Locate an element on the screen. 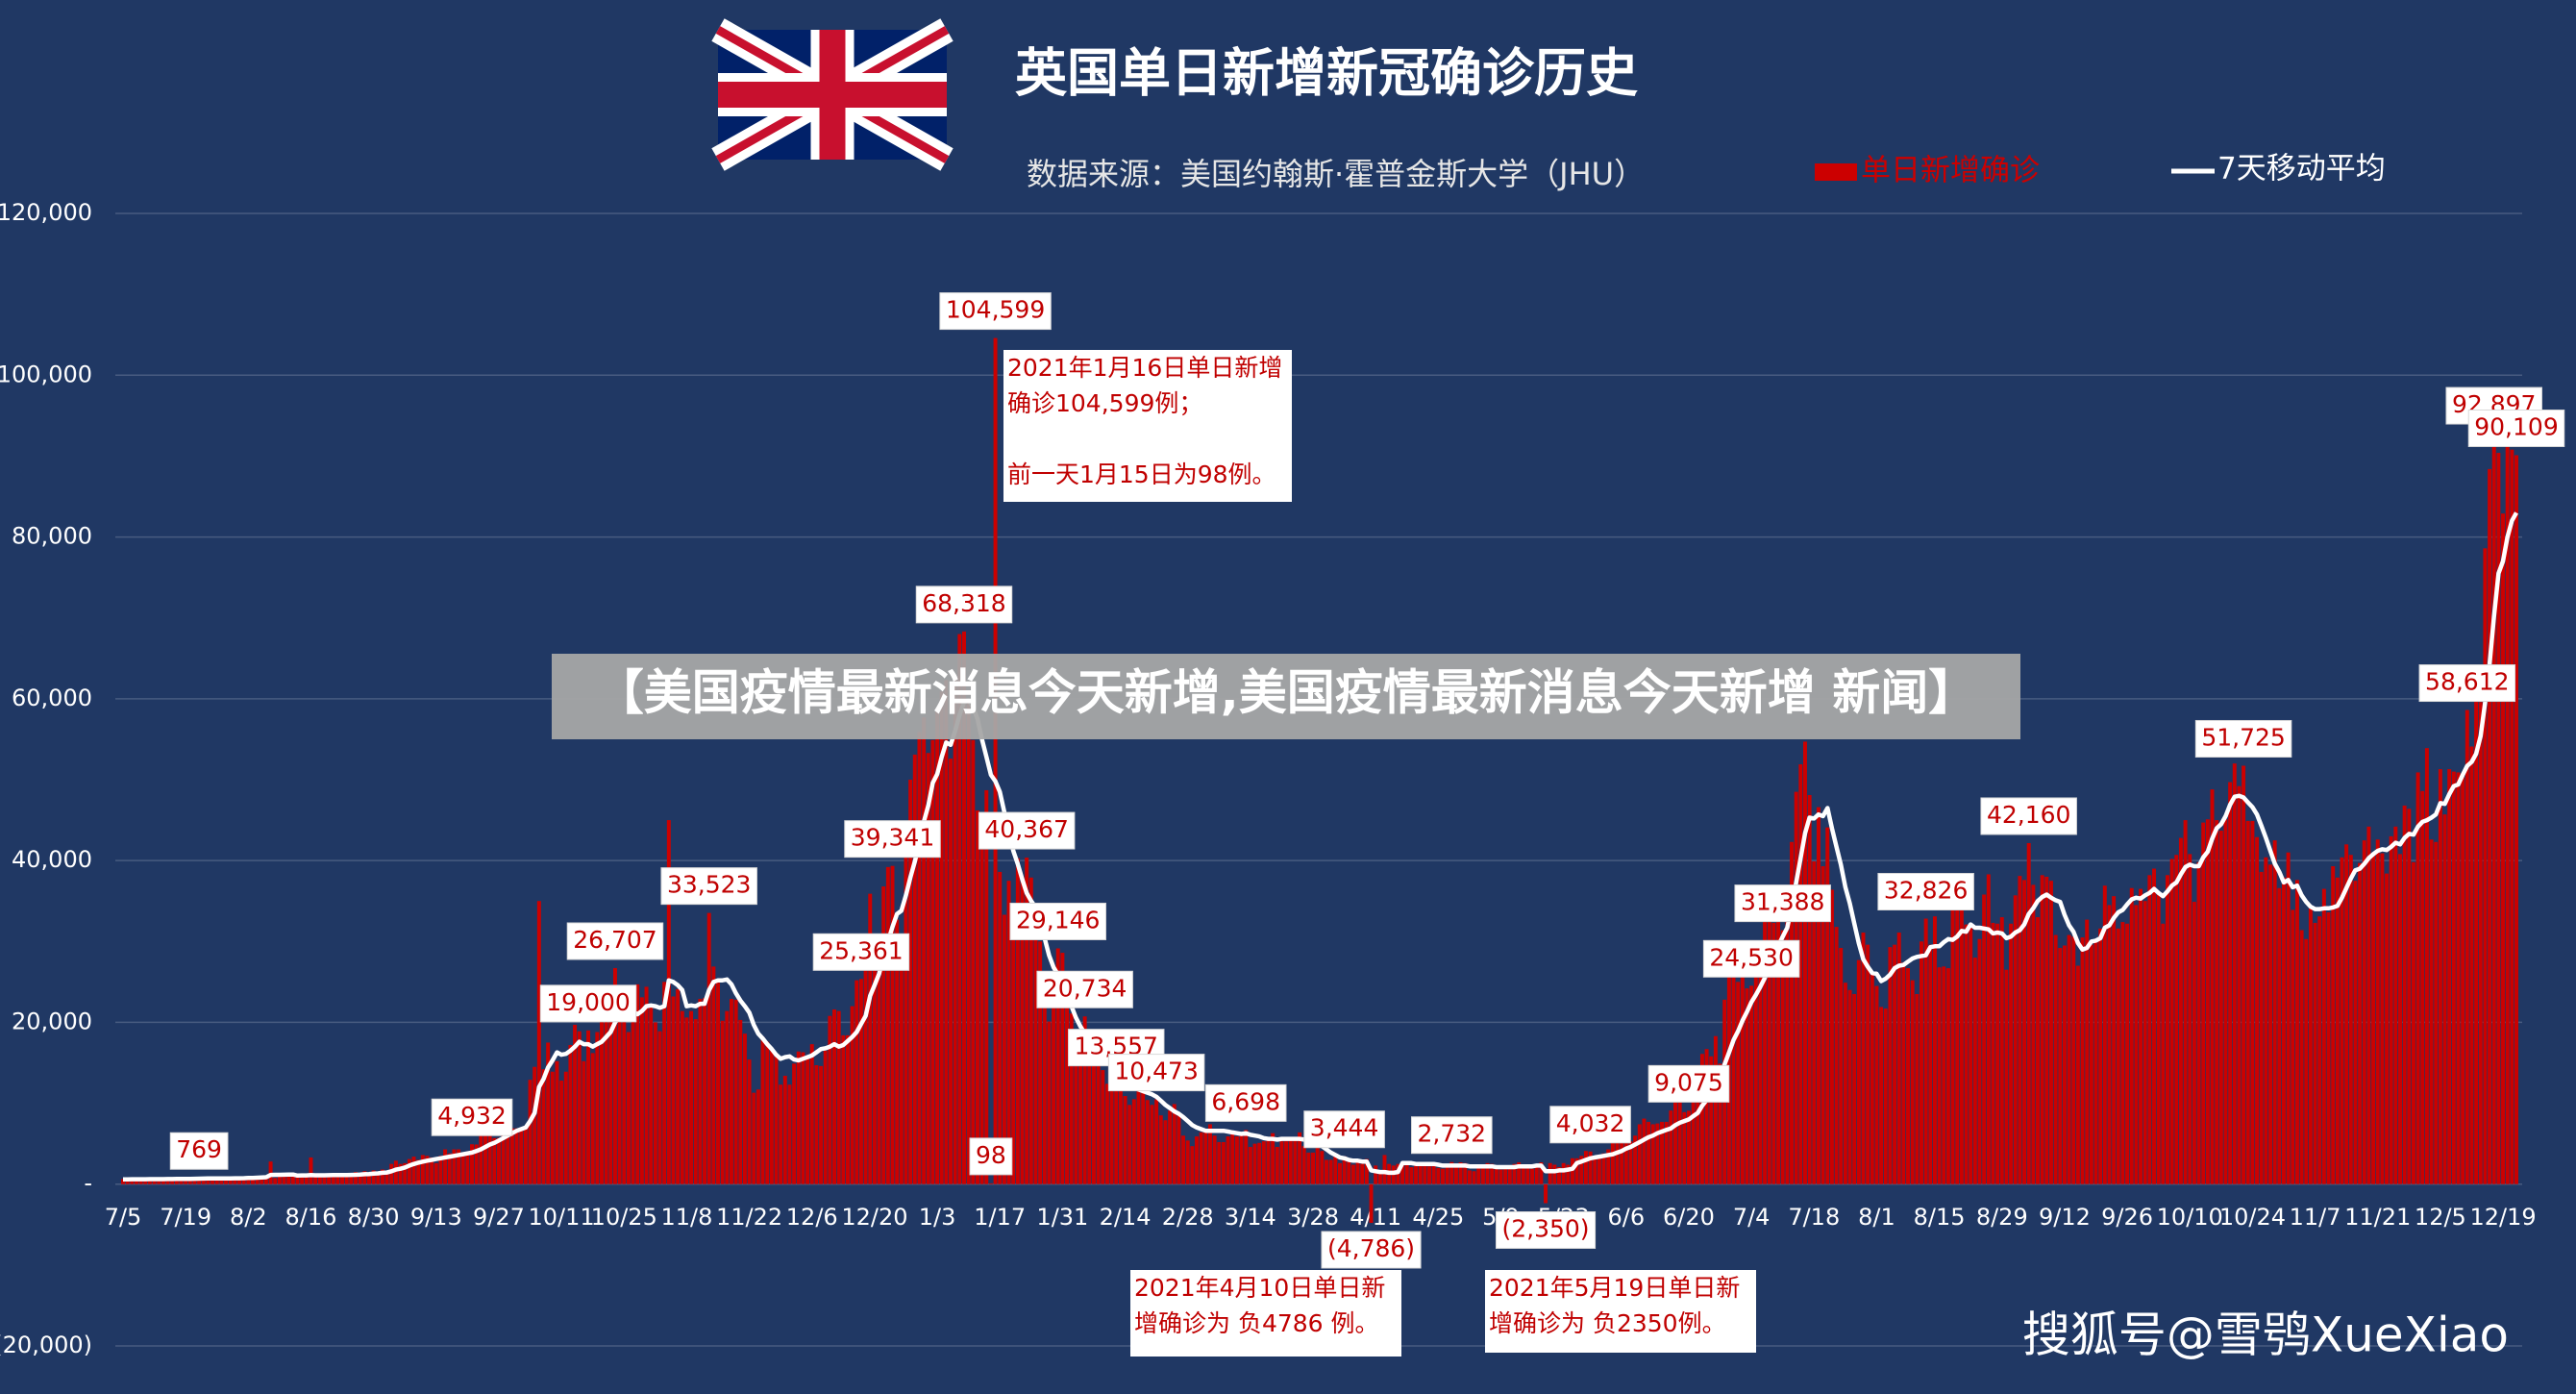 The width and height of the screenshot is (2576, 1394). x-tick-label: 1/3 is located at coordinates (938, 1217).